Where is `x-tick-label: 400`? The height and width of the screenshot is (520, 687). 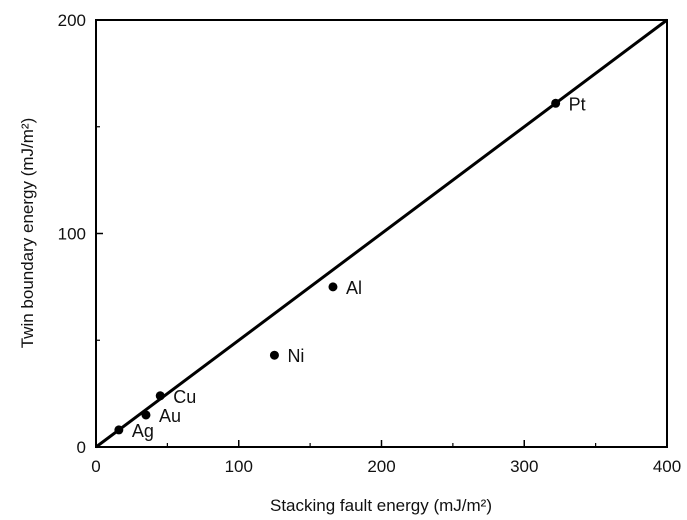 x-tick-label: 400 is located at coordinates (667, 466).